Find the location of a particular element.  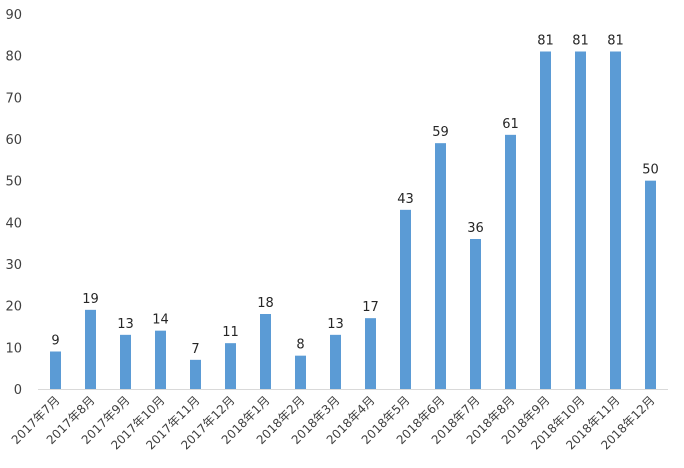

data-label: 36 is located at coordinates (475, 228).